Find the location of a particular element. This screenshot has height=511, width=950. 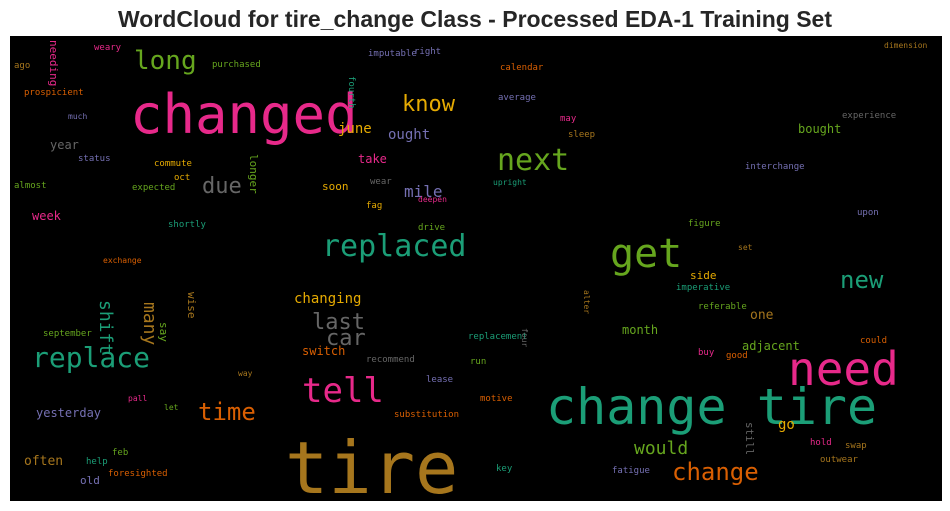

word-fourth: fourth is located at coordinates (351, 92).